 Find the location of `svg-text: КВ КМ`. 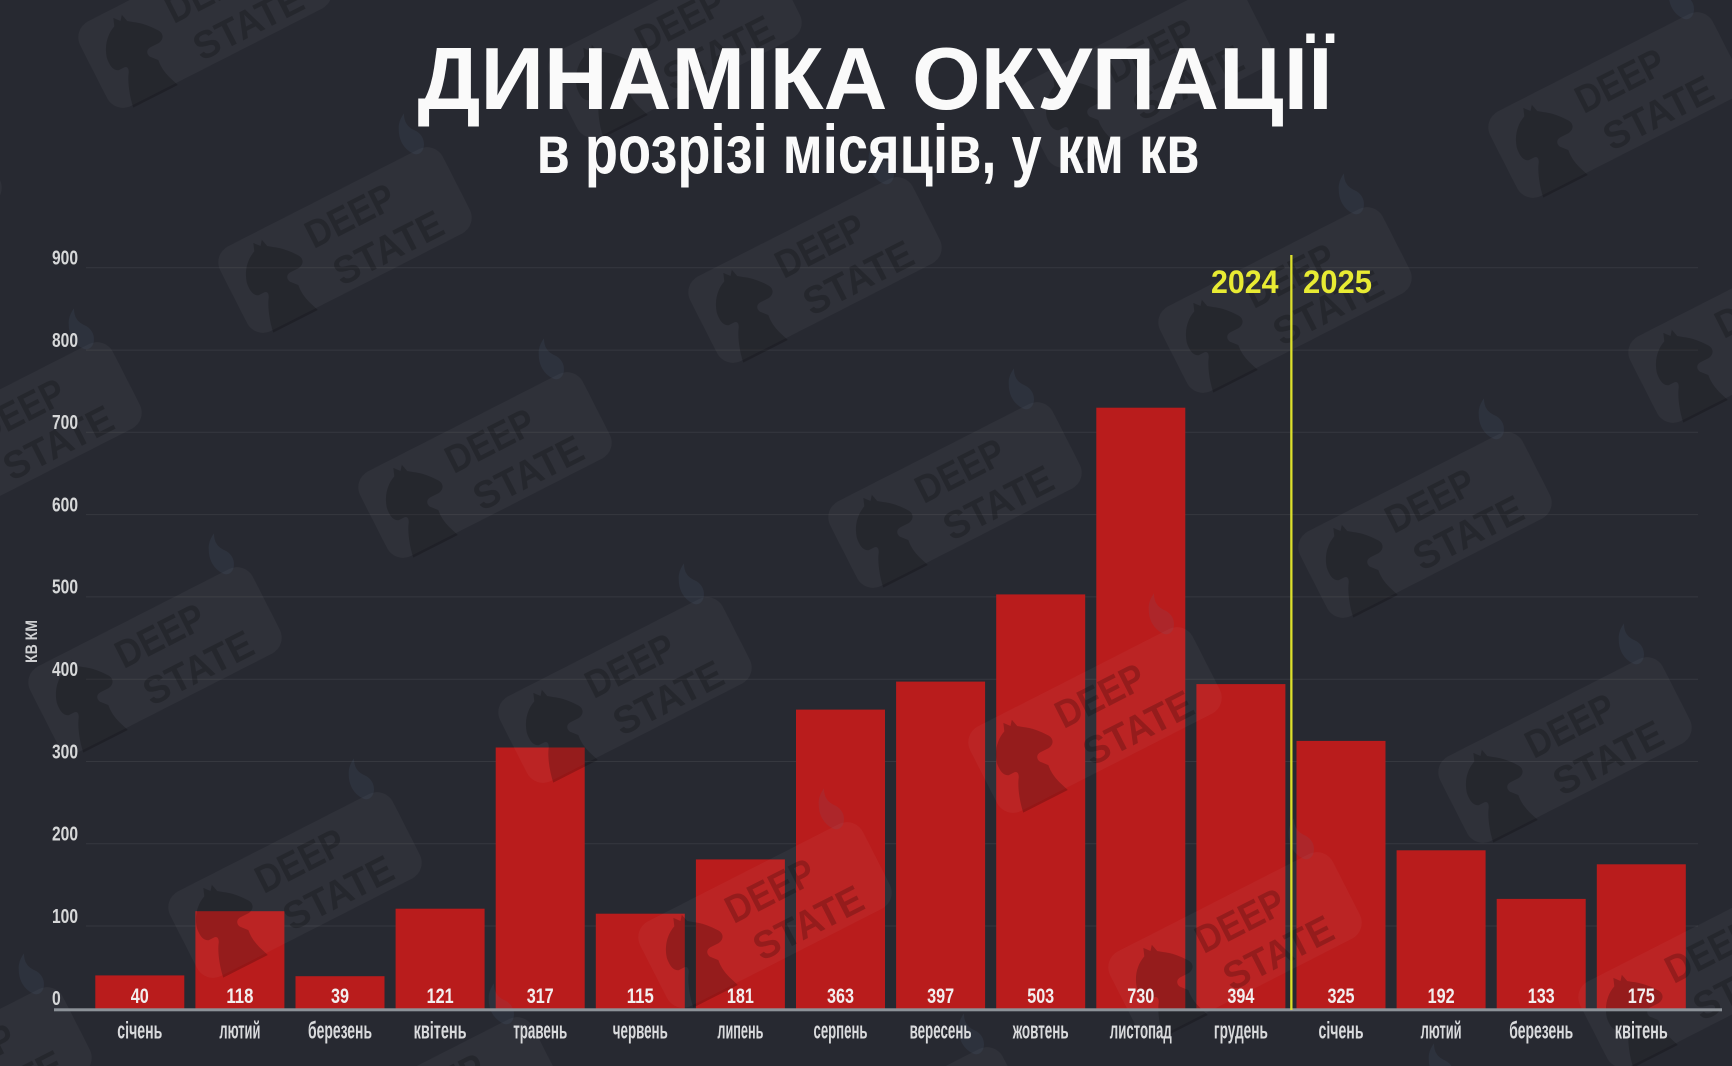

svg-text: КВ КМ is located at coordinates (32, 641).